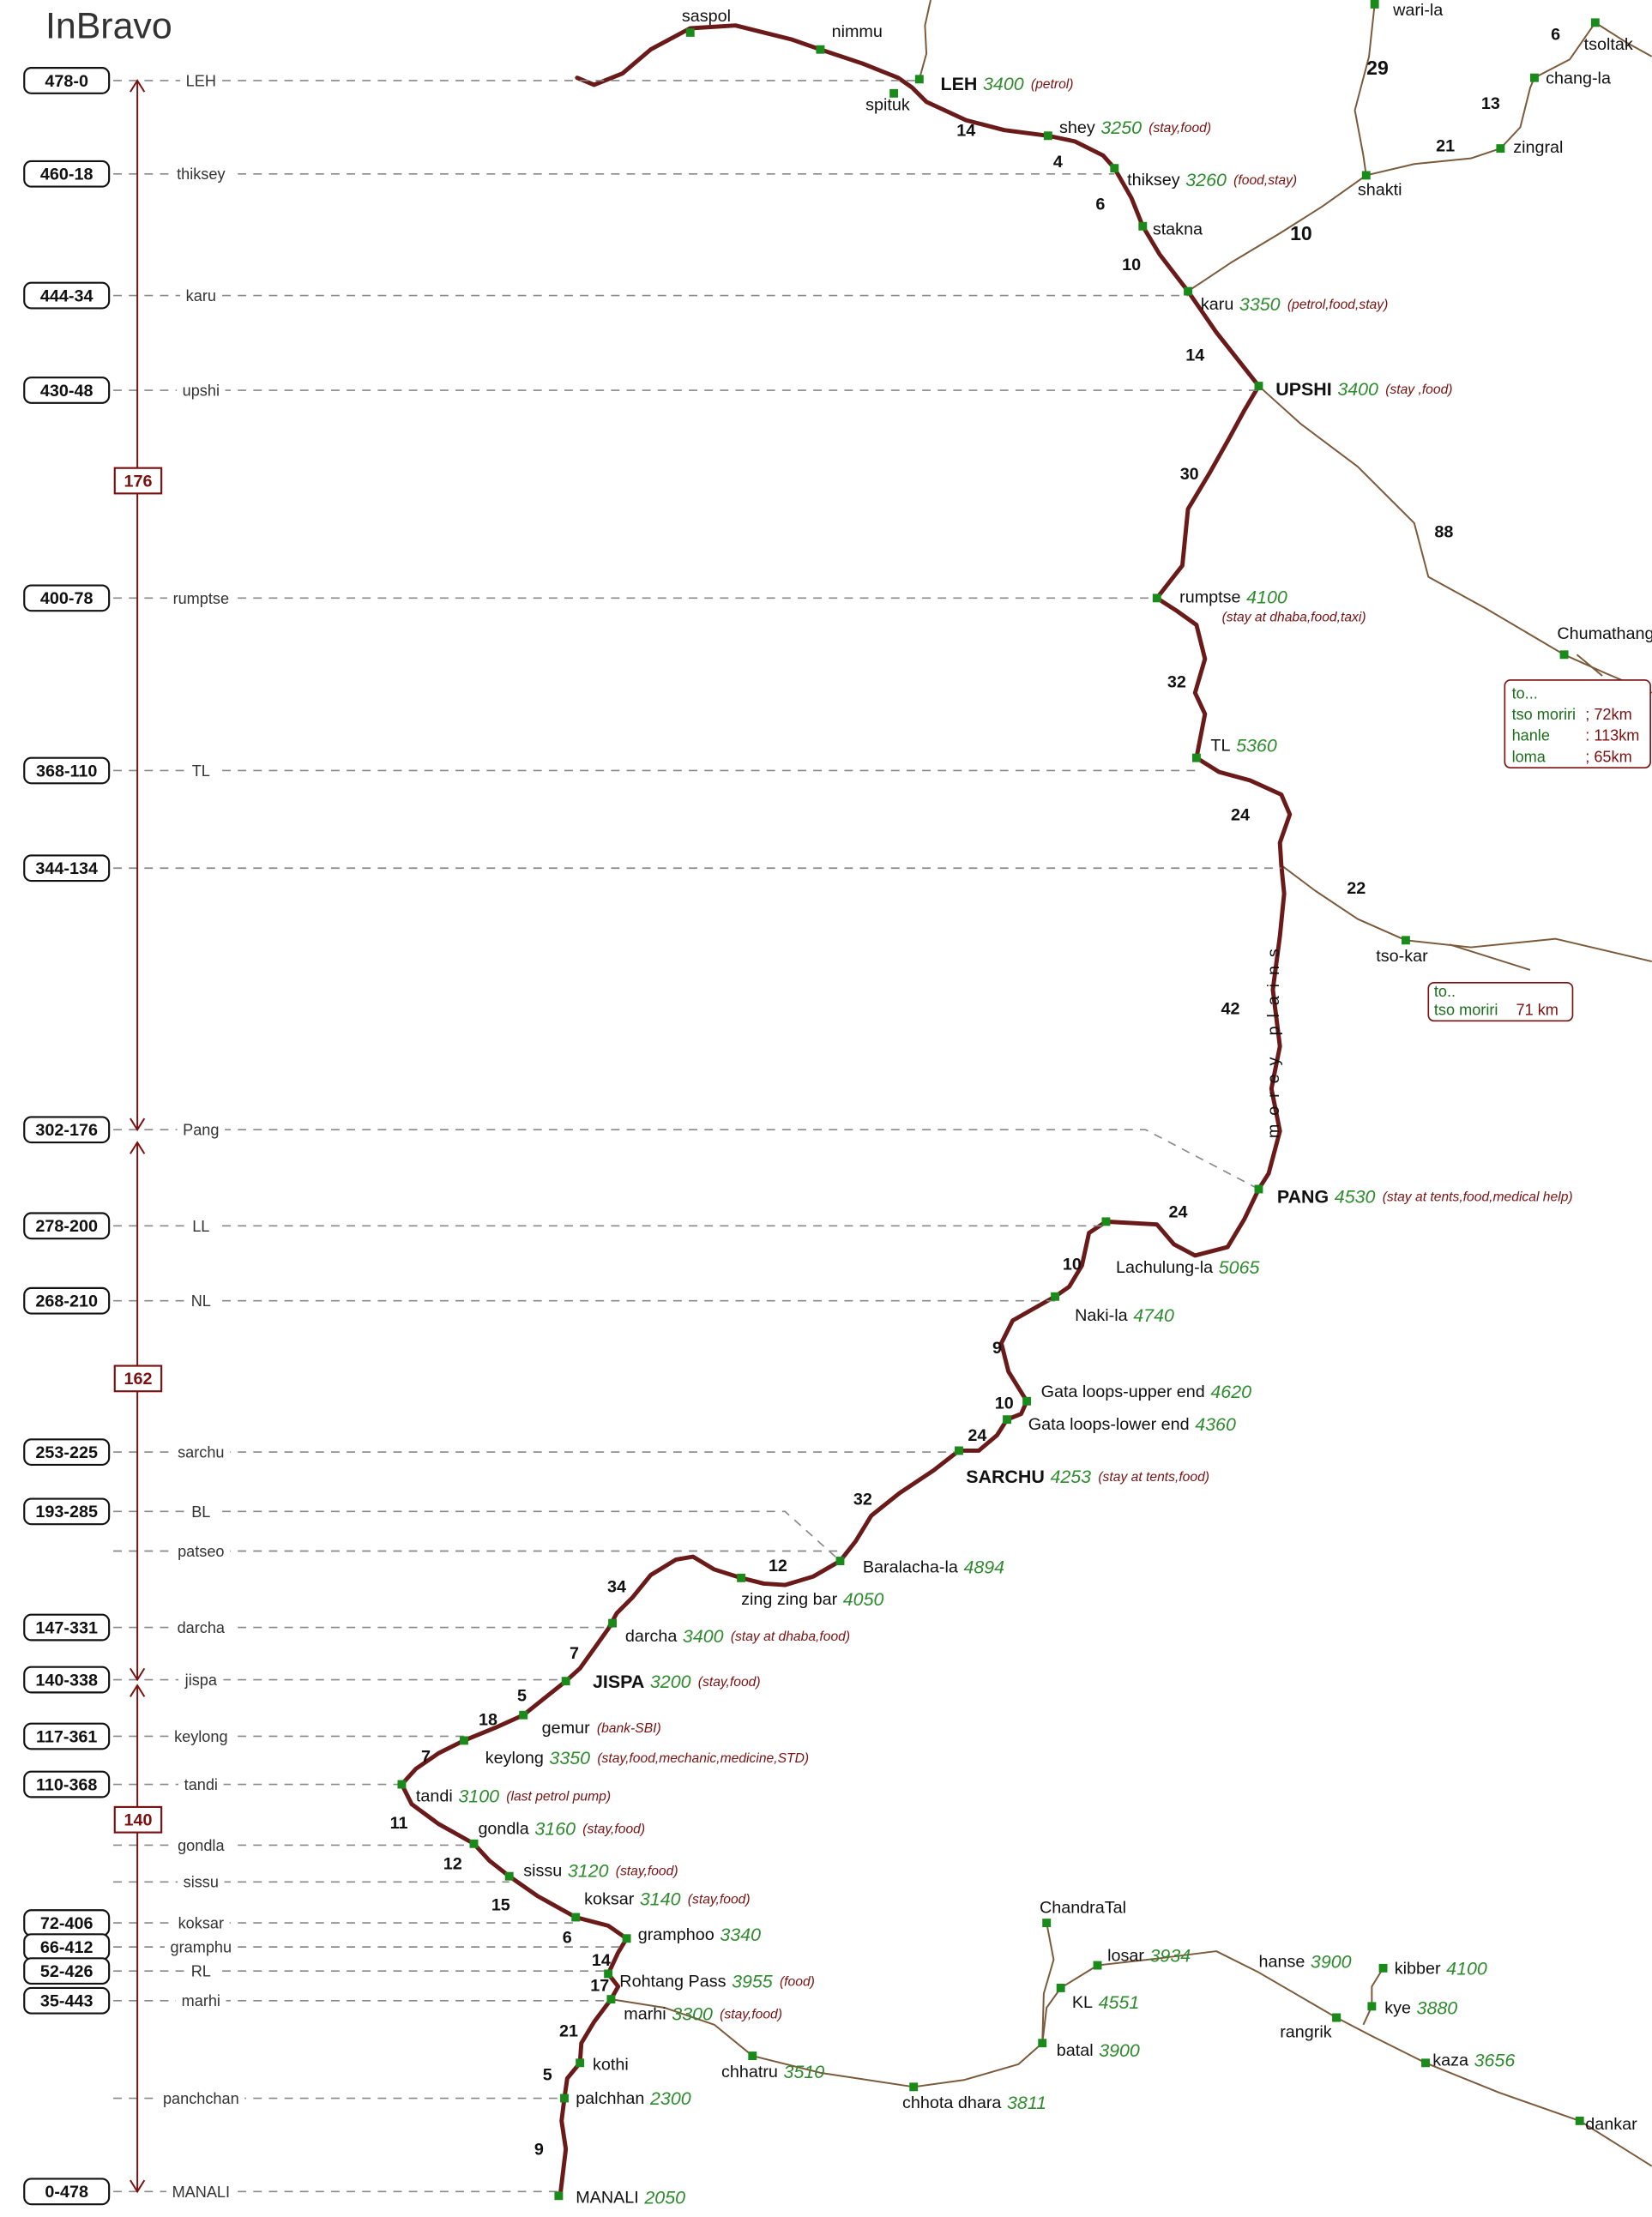  What do you see at coordinates (703, 1759) in the screenshot?
I see `place-note: (stay,food,mechanic,medicine,STD)` at bounding box center [703, 1759].